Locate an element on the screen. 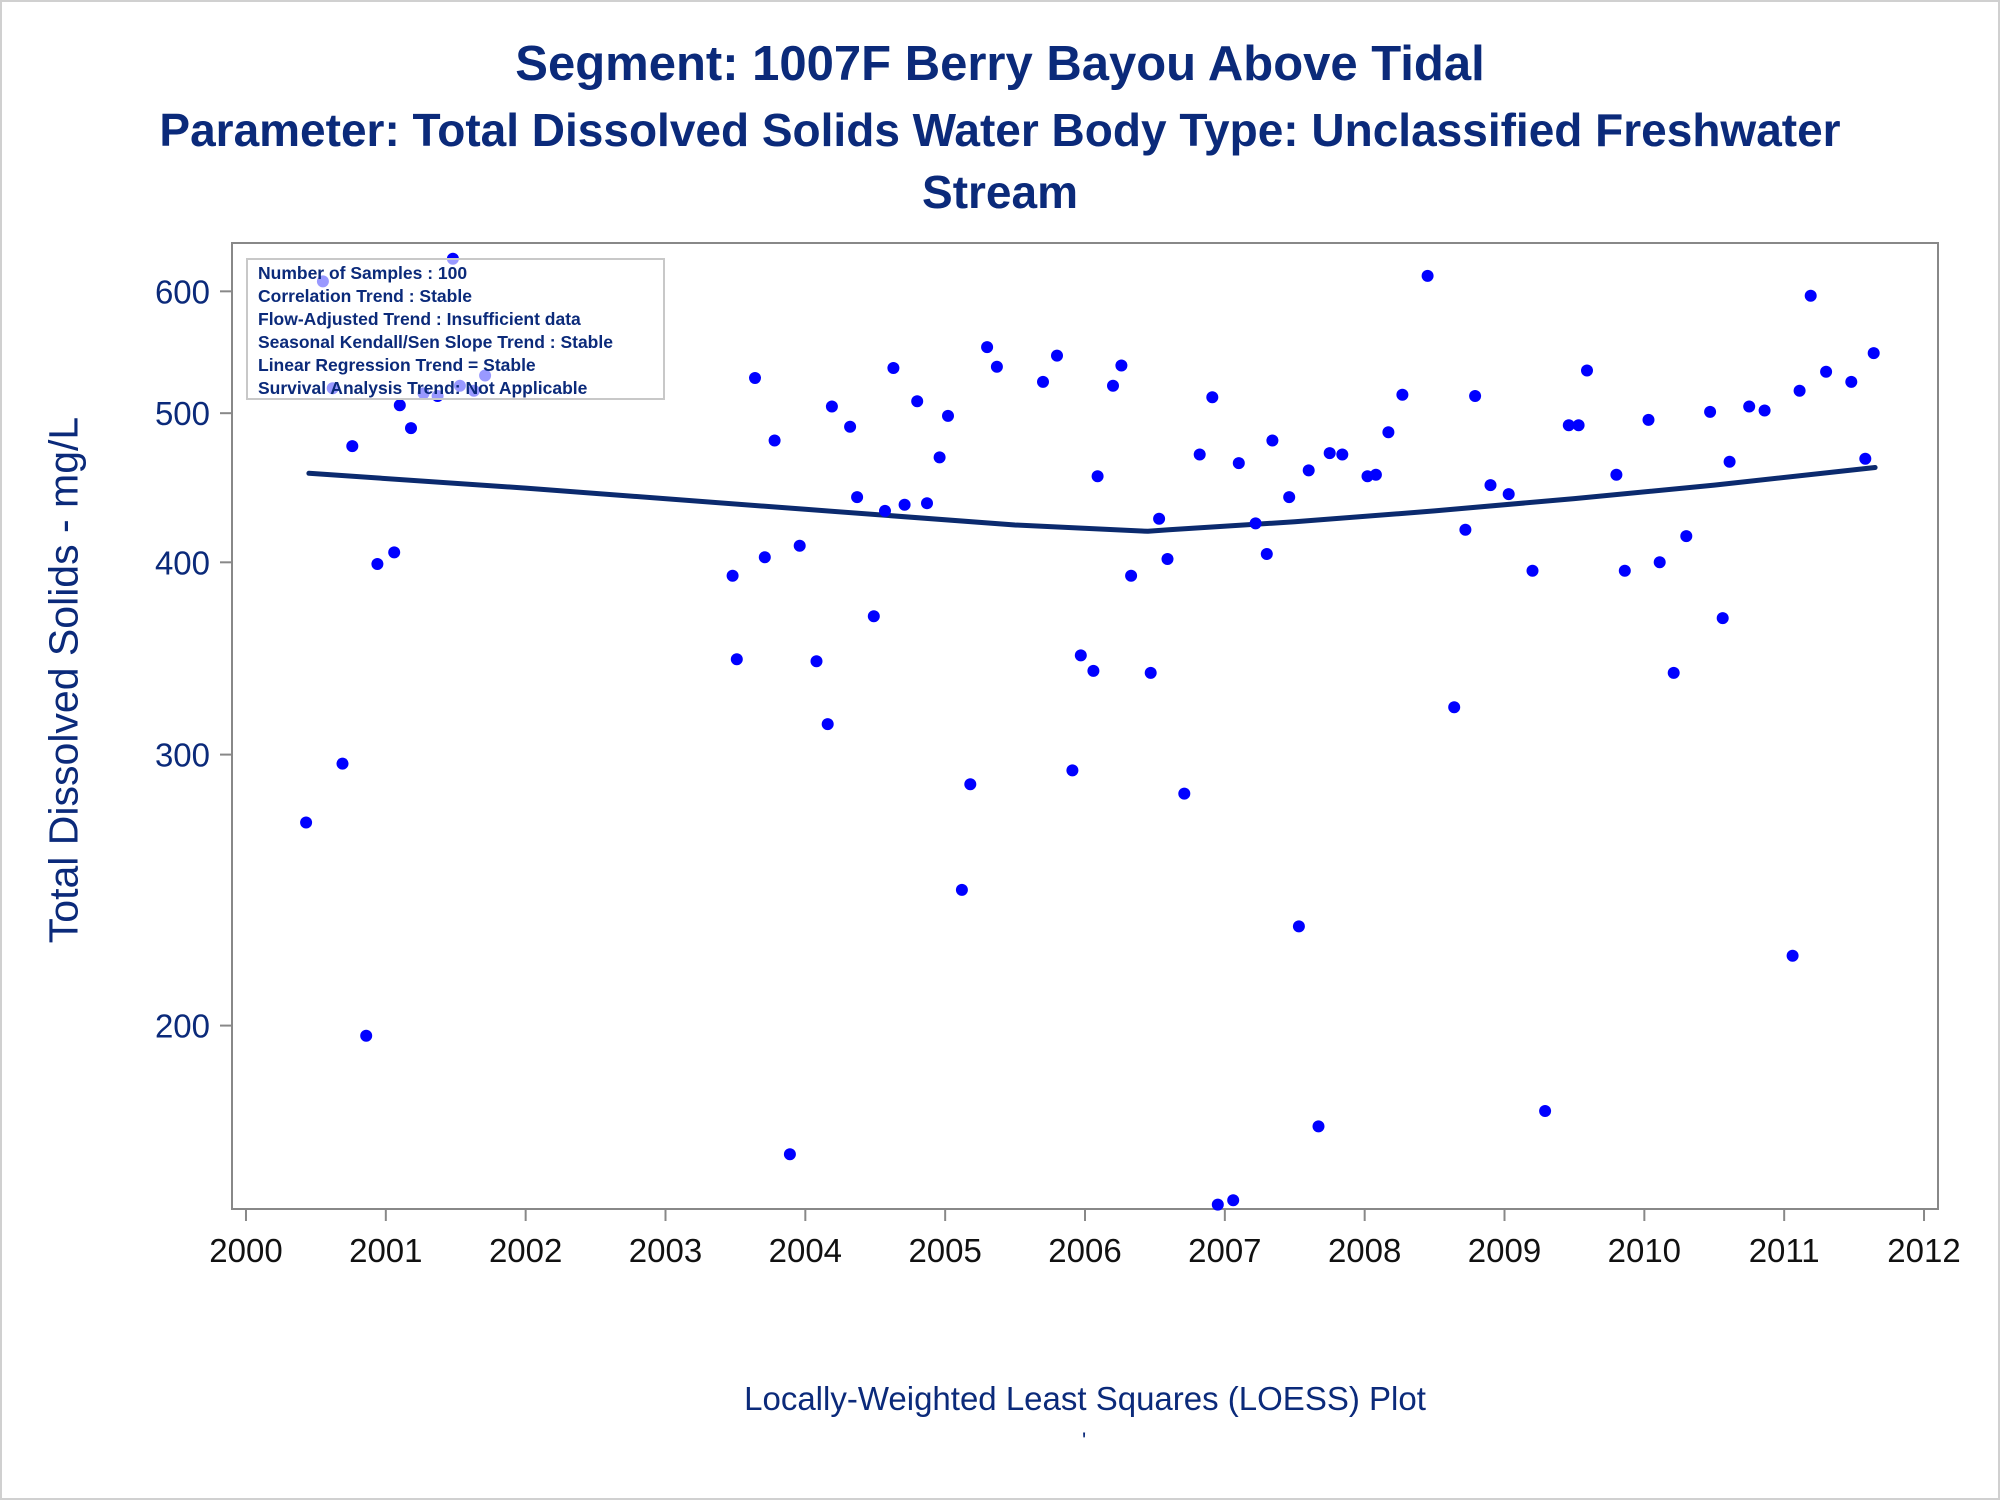 The width and height of the screenshot is (2000, 1500). y-tick-label: 500 is located at coordinates (182, 413).